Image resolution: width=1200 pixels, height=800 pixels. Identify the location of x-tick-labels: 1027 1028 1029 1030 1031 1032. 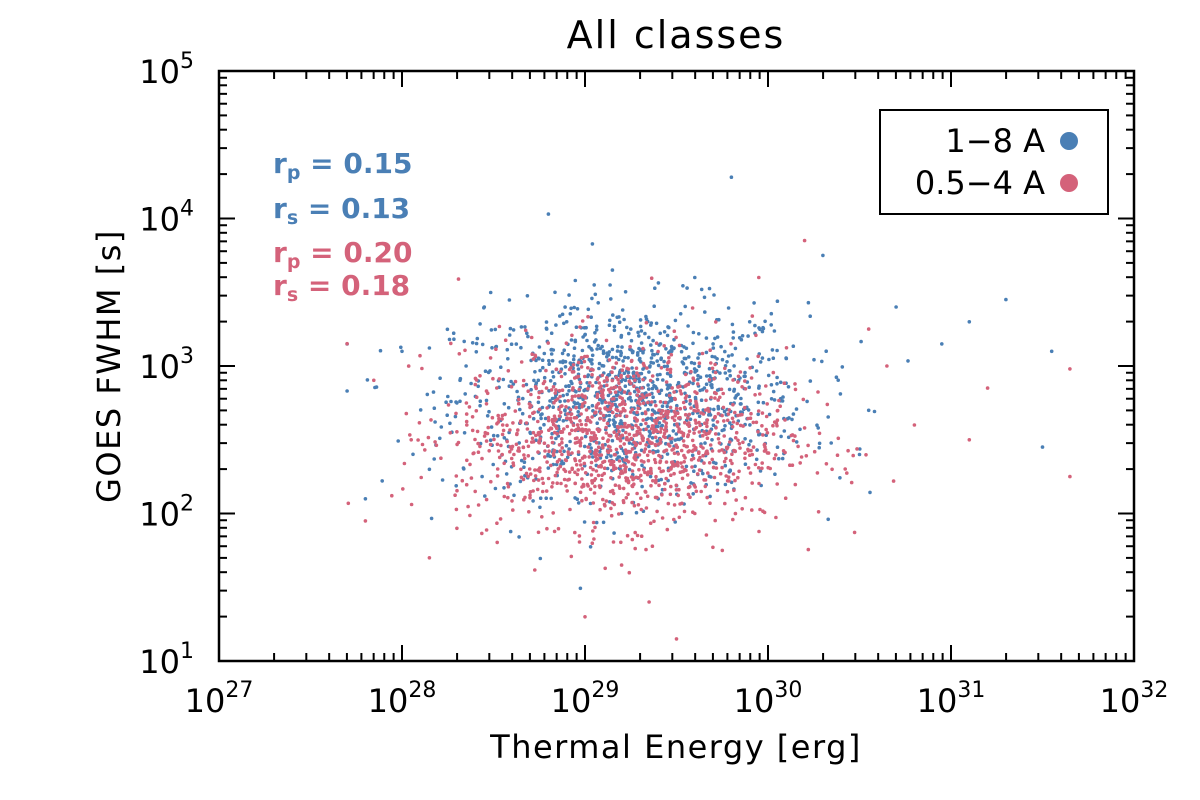
(677, 699).